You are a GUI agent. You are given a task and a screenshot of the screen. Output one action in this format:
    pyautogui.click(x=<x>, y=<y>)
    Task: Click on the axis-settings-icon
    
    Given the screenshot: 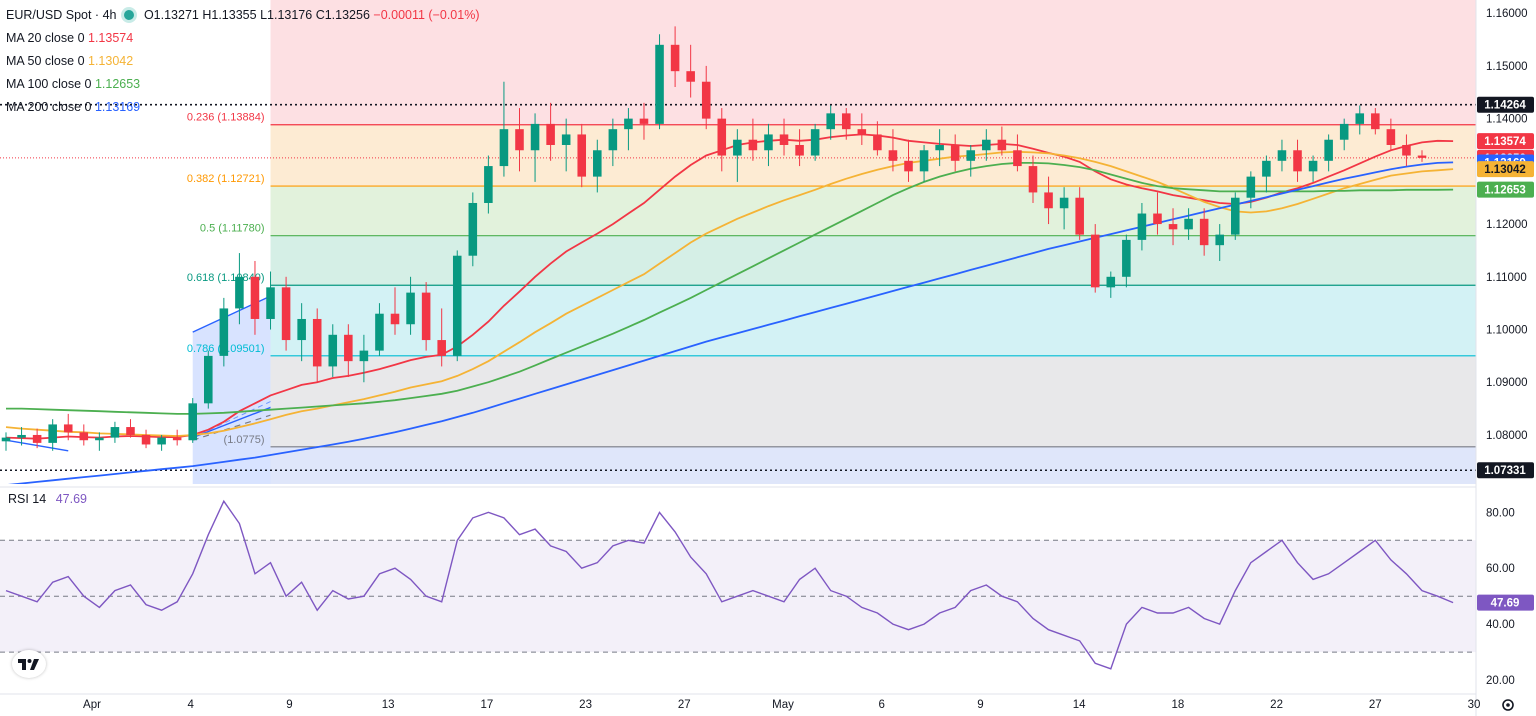 What is the action you would take?
    pyautogui.click(x=1508, y=705)
    